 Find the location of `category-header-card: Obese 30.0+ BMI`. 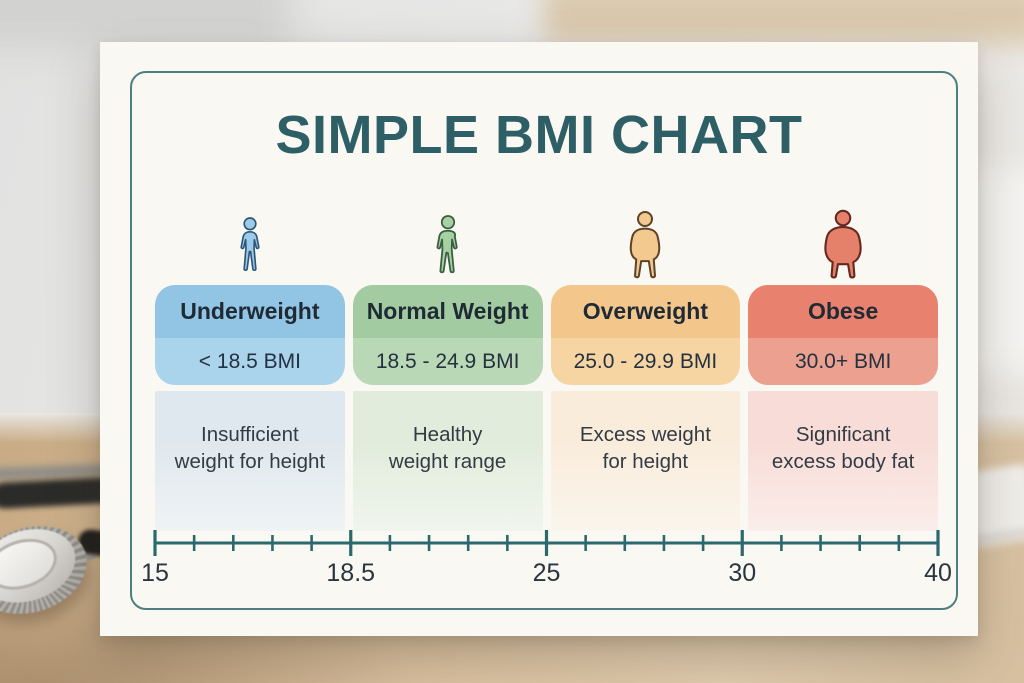

category-header-card: Obese 30.0+ BMI is located at coordinates (843, 335).